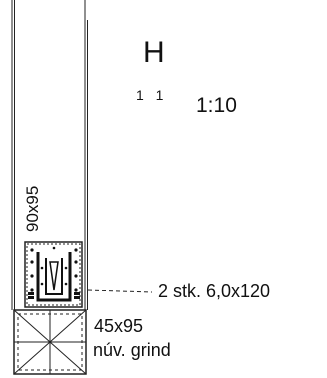 This screenshot has height=378, width=327. What do you see at coordinates (216, 105) in the screenshot?
I see `drawing-scale: 1:10` at bounding box center [216, 105].